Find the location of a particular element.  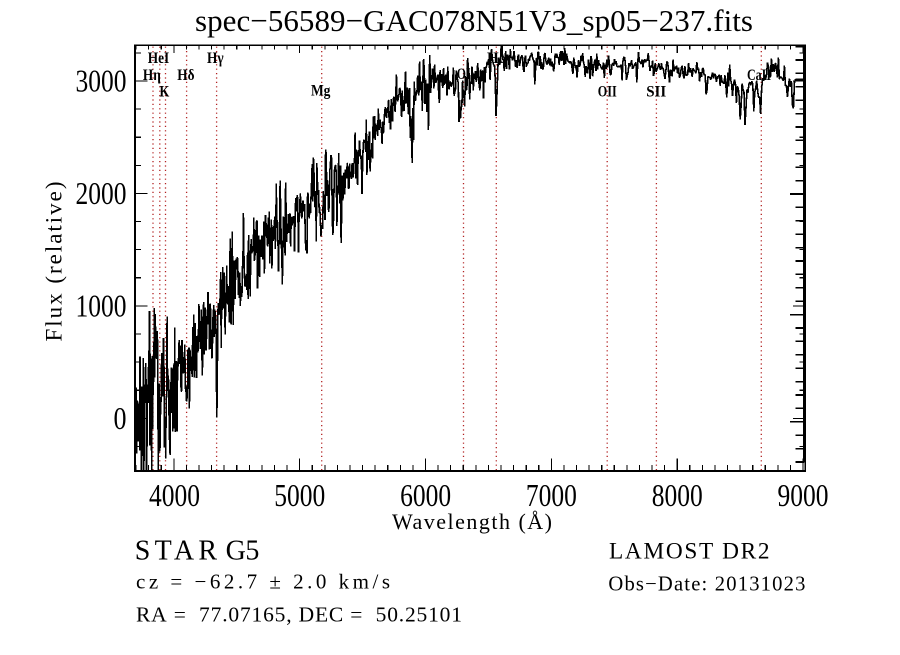

svg-text: G5 is located at coordinates (243, 551).